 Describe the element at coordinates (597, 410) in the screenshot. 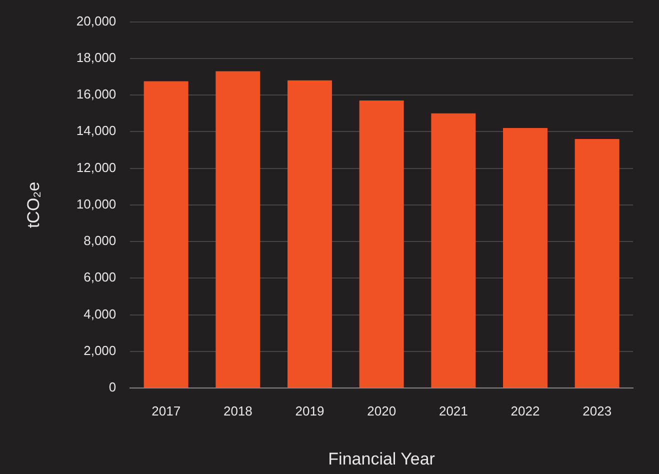

I see `x-tick-label: 2023` at that location.